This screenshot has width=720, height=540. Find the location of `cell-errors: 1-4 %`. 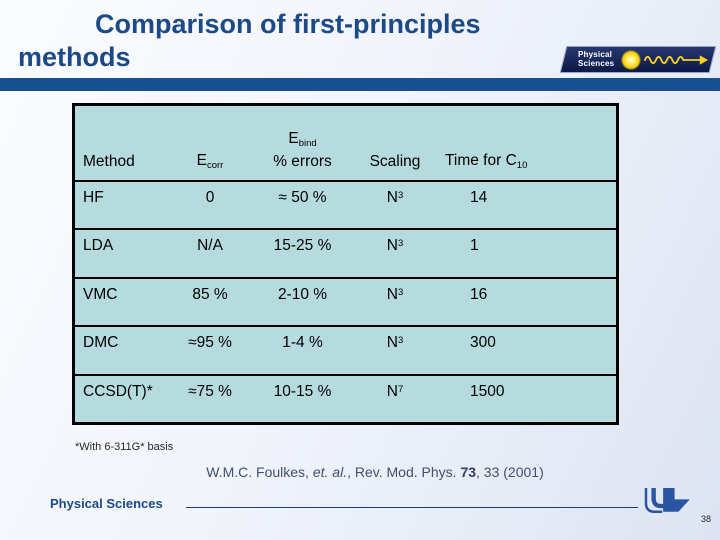

cell-errors: 1-4 % is located at coordinates (302, 343).